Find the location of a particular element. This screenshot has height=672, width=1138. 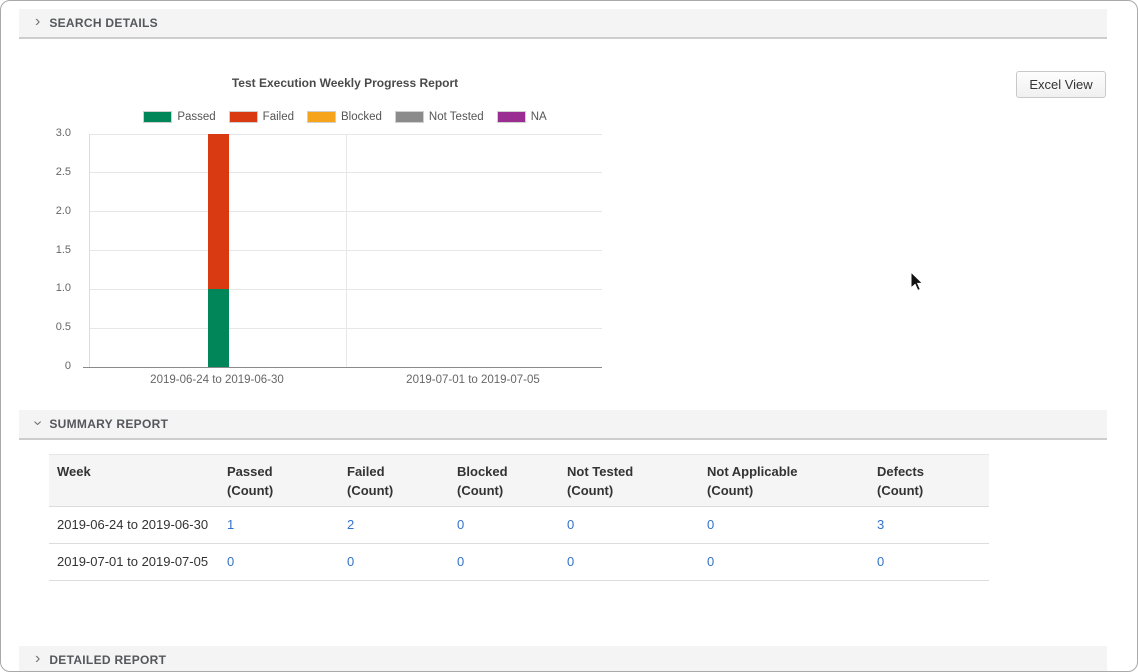

y-axis-label: 0 is located at coordinates (67, 366).